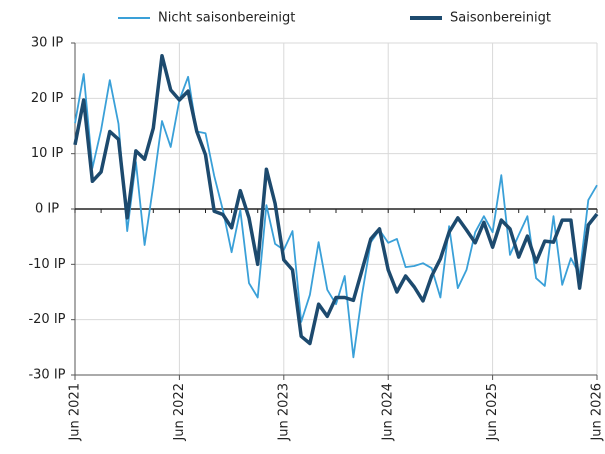  Describe the element at coordinates (492, 412) in the screenshot. I see `x-tick-label: Jun 2025` at that location.